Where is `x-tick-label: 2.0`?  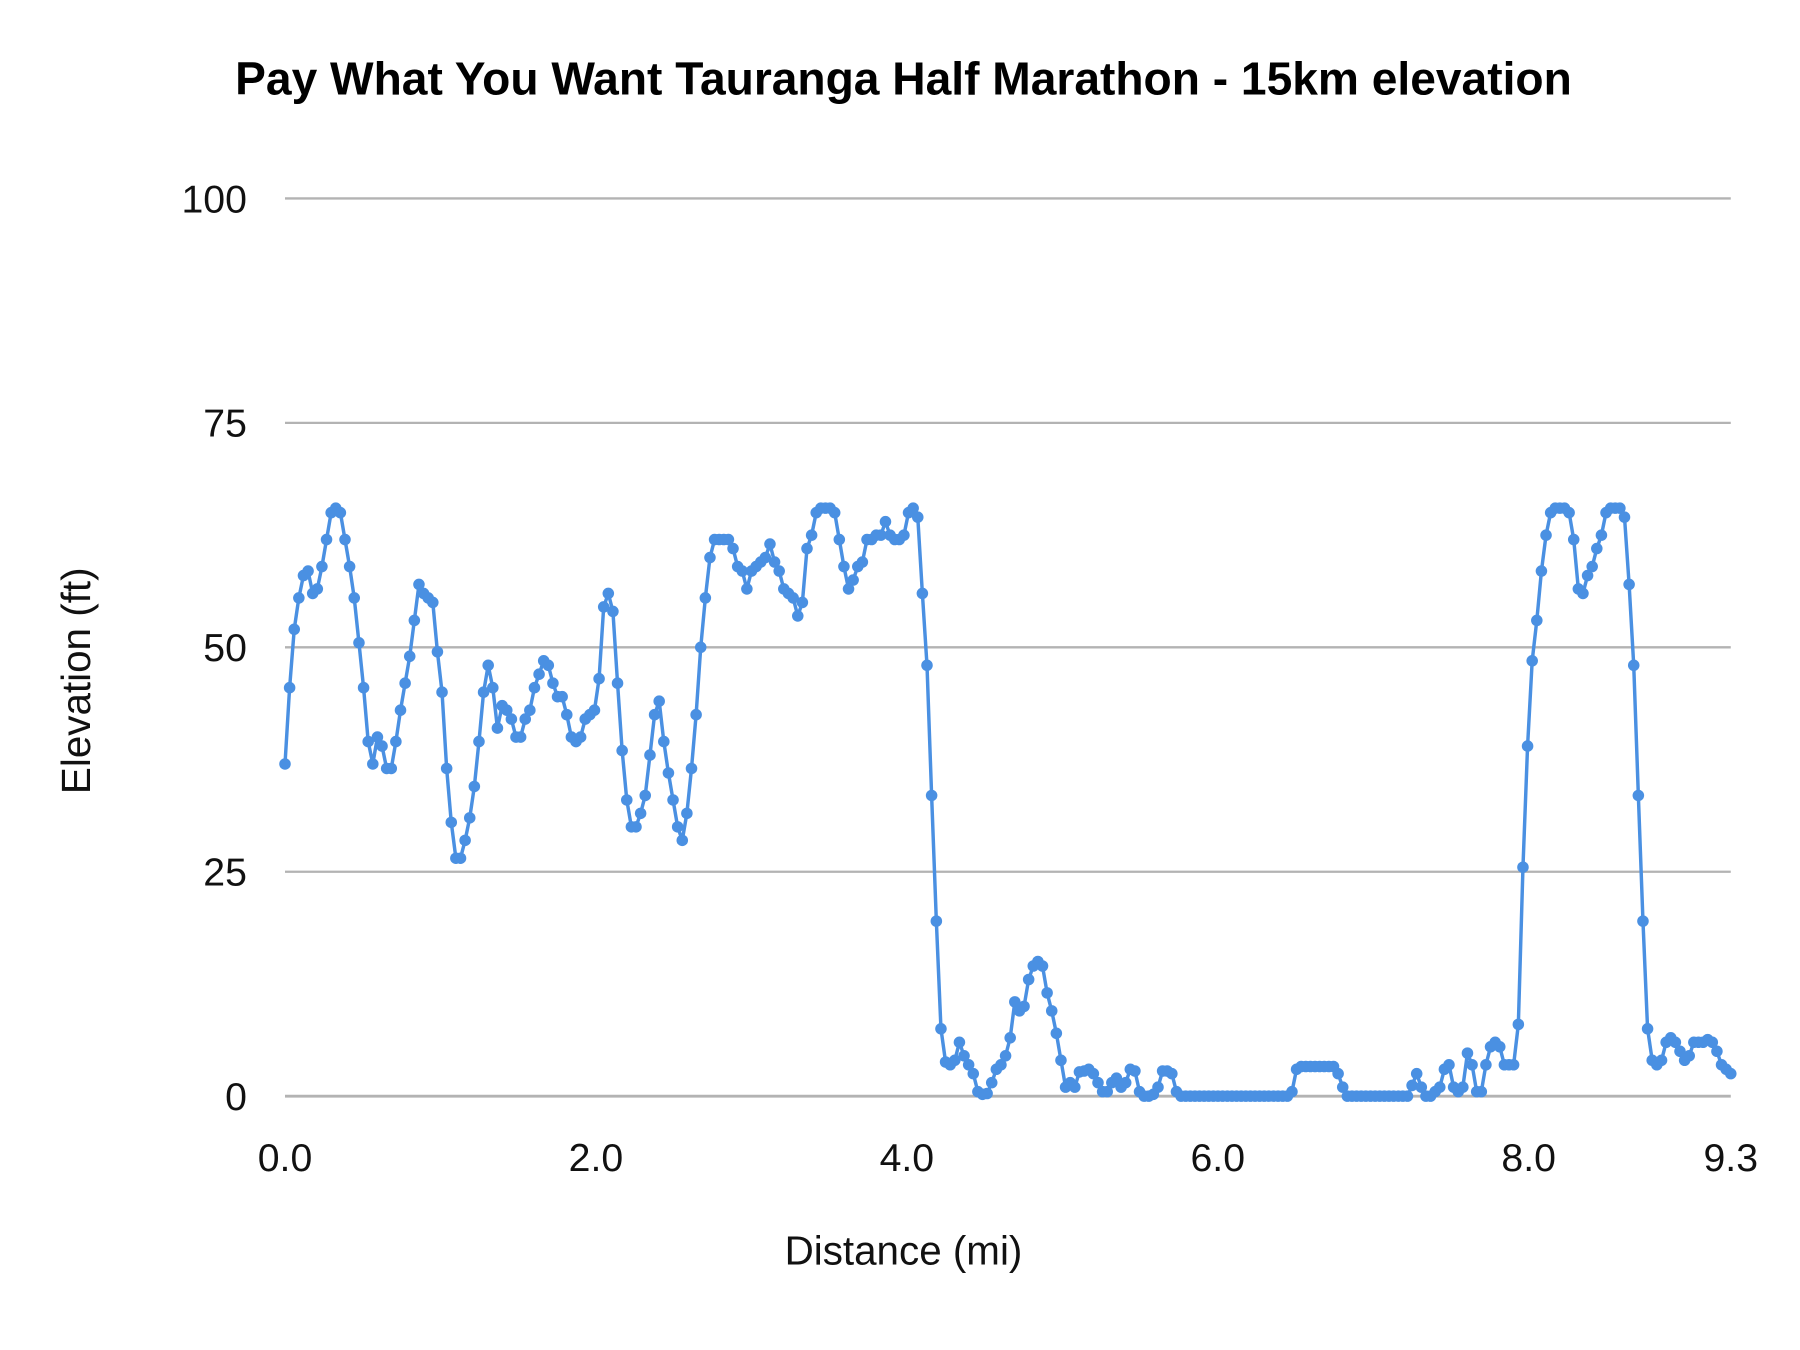 x-tick-label: 2.0 is located at coordinates (596, 1158).